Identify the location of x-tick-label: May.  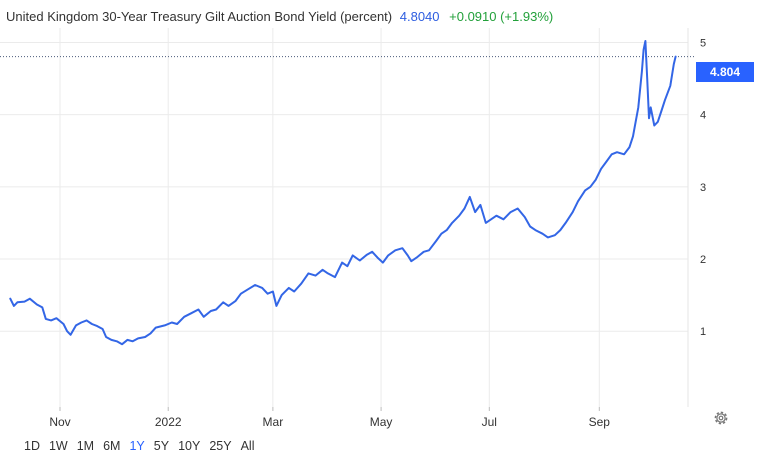
(381, 422).